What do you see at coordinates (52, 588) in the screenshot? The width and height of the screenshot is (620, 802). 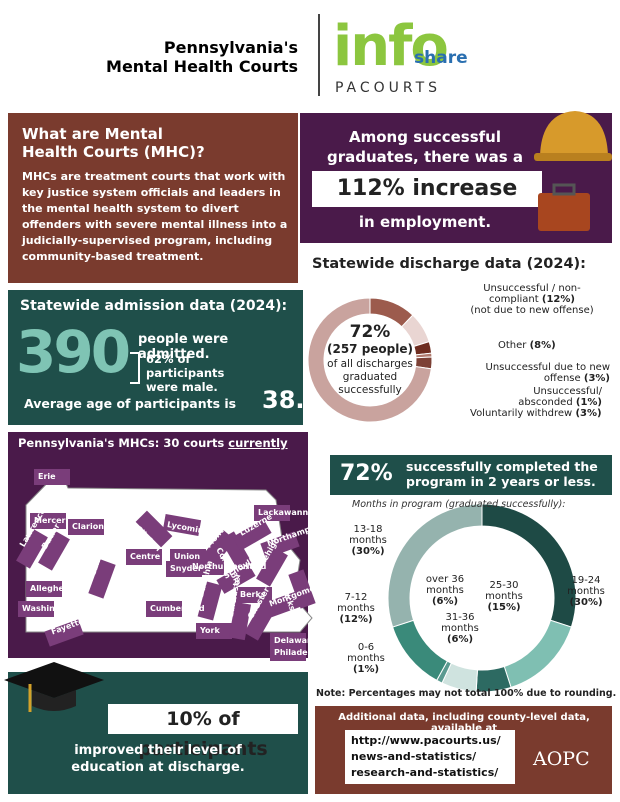 I see `county-label: Allegheny` at bounding box center [52, 588].